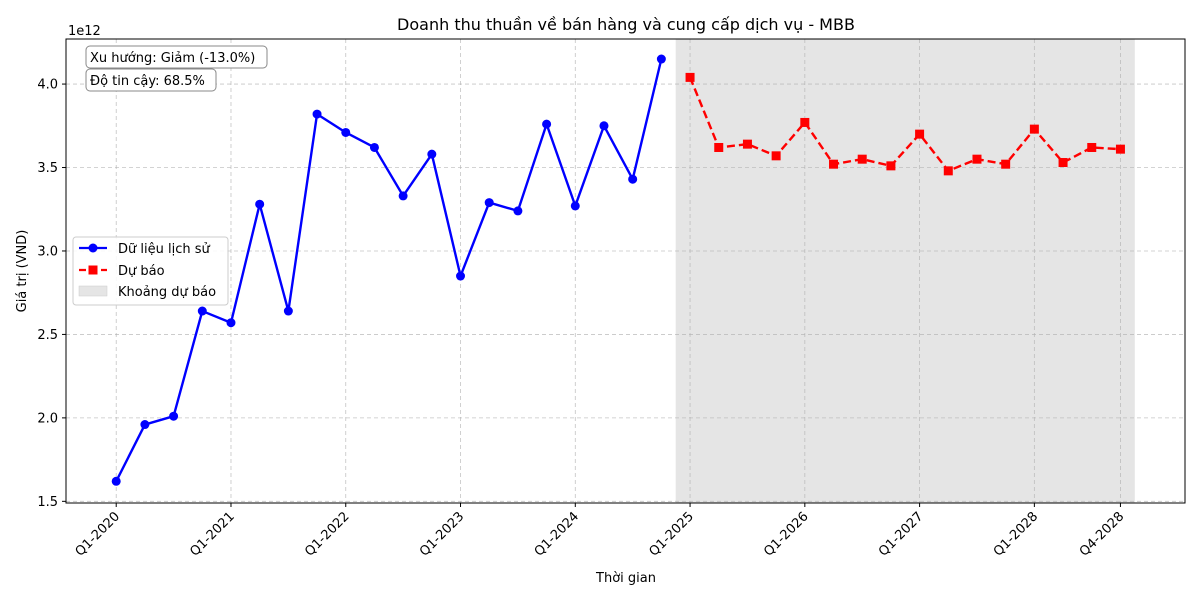 This screenshot has height=600, width=1200. Describe the element at coordinates (172, 58) in the screenshot. I see `trend-annotation-text: Xu hướng: Giảm (-13.0%)` at that location.